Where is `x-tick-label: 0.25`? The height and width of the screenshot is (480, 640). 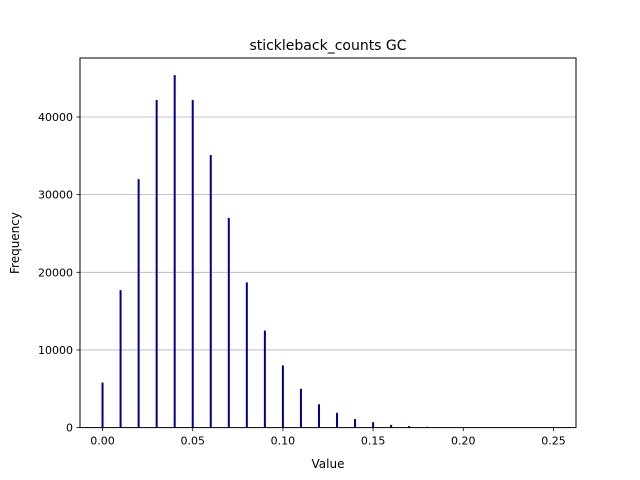
x-tick-label: 0.25 is located at coordinates (553, 441).